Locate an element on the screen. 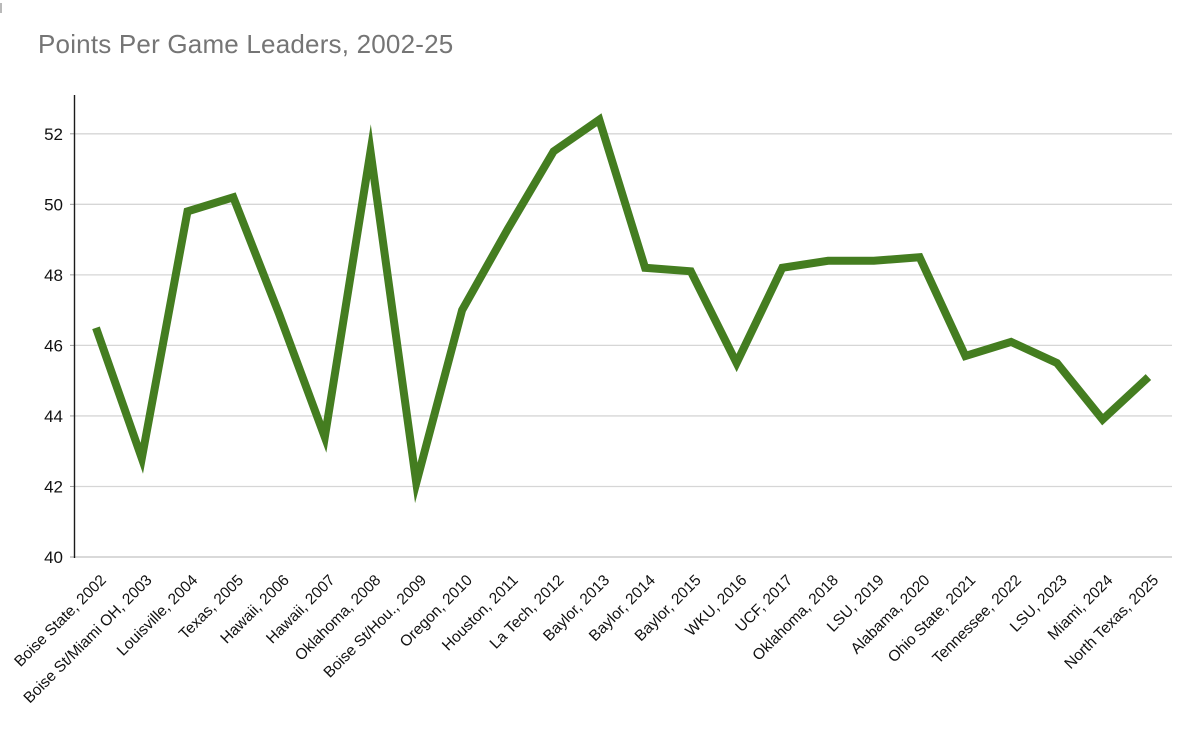  screen-edge-artifact is located at coordinates (1, 8).